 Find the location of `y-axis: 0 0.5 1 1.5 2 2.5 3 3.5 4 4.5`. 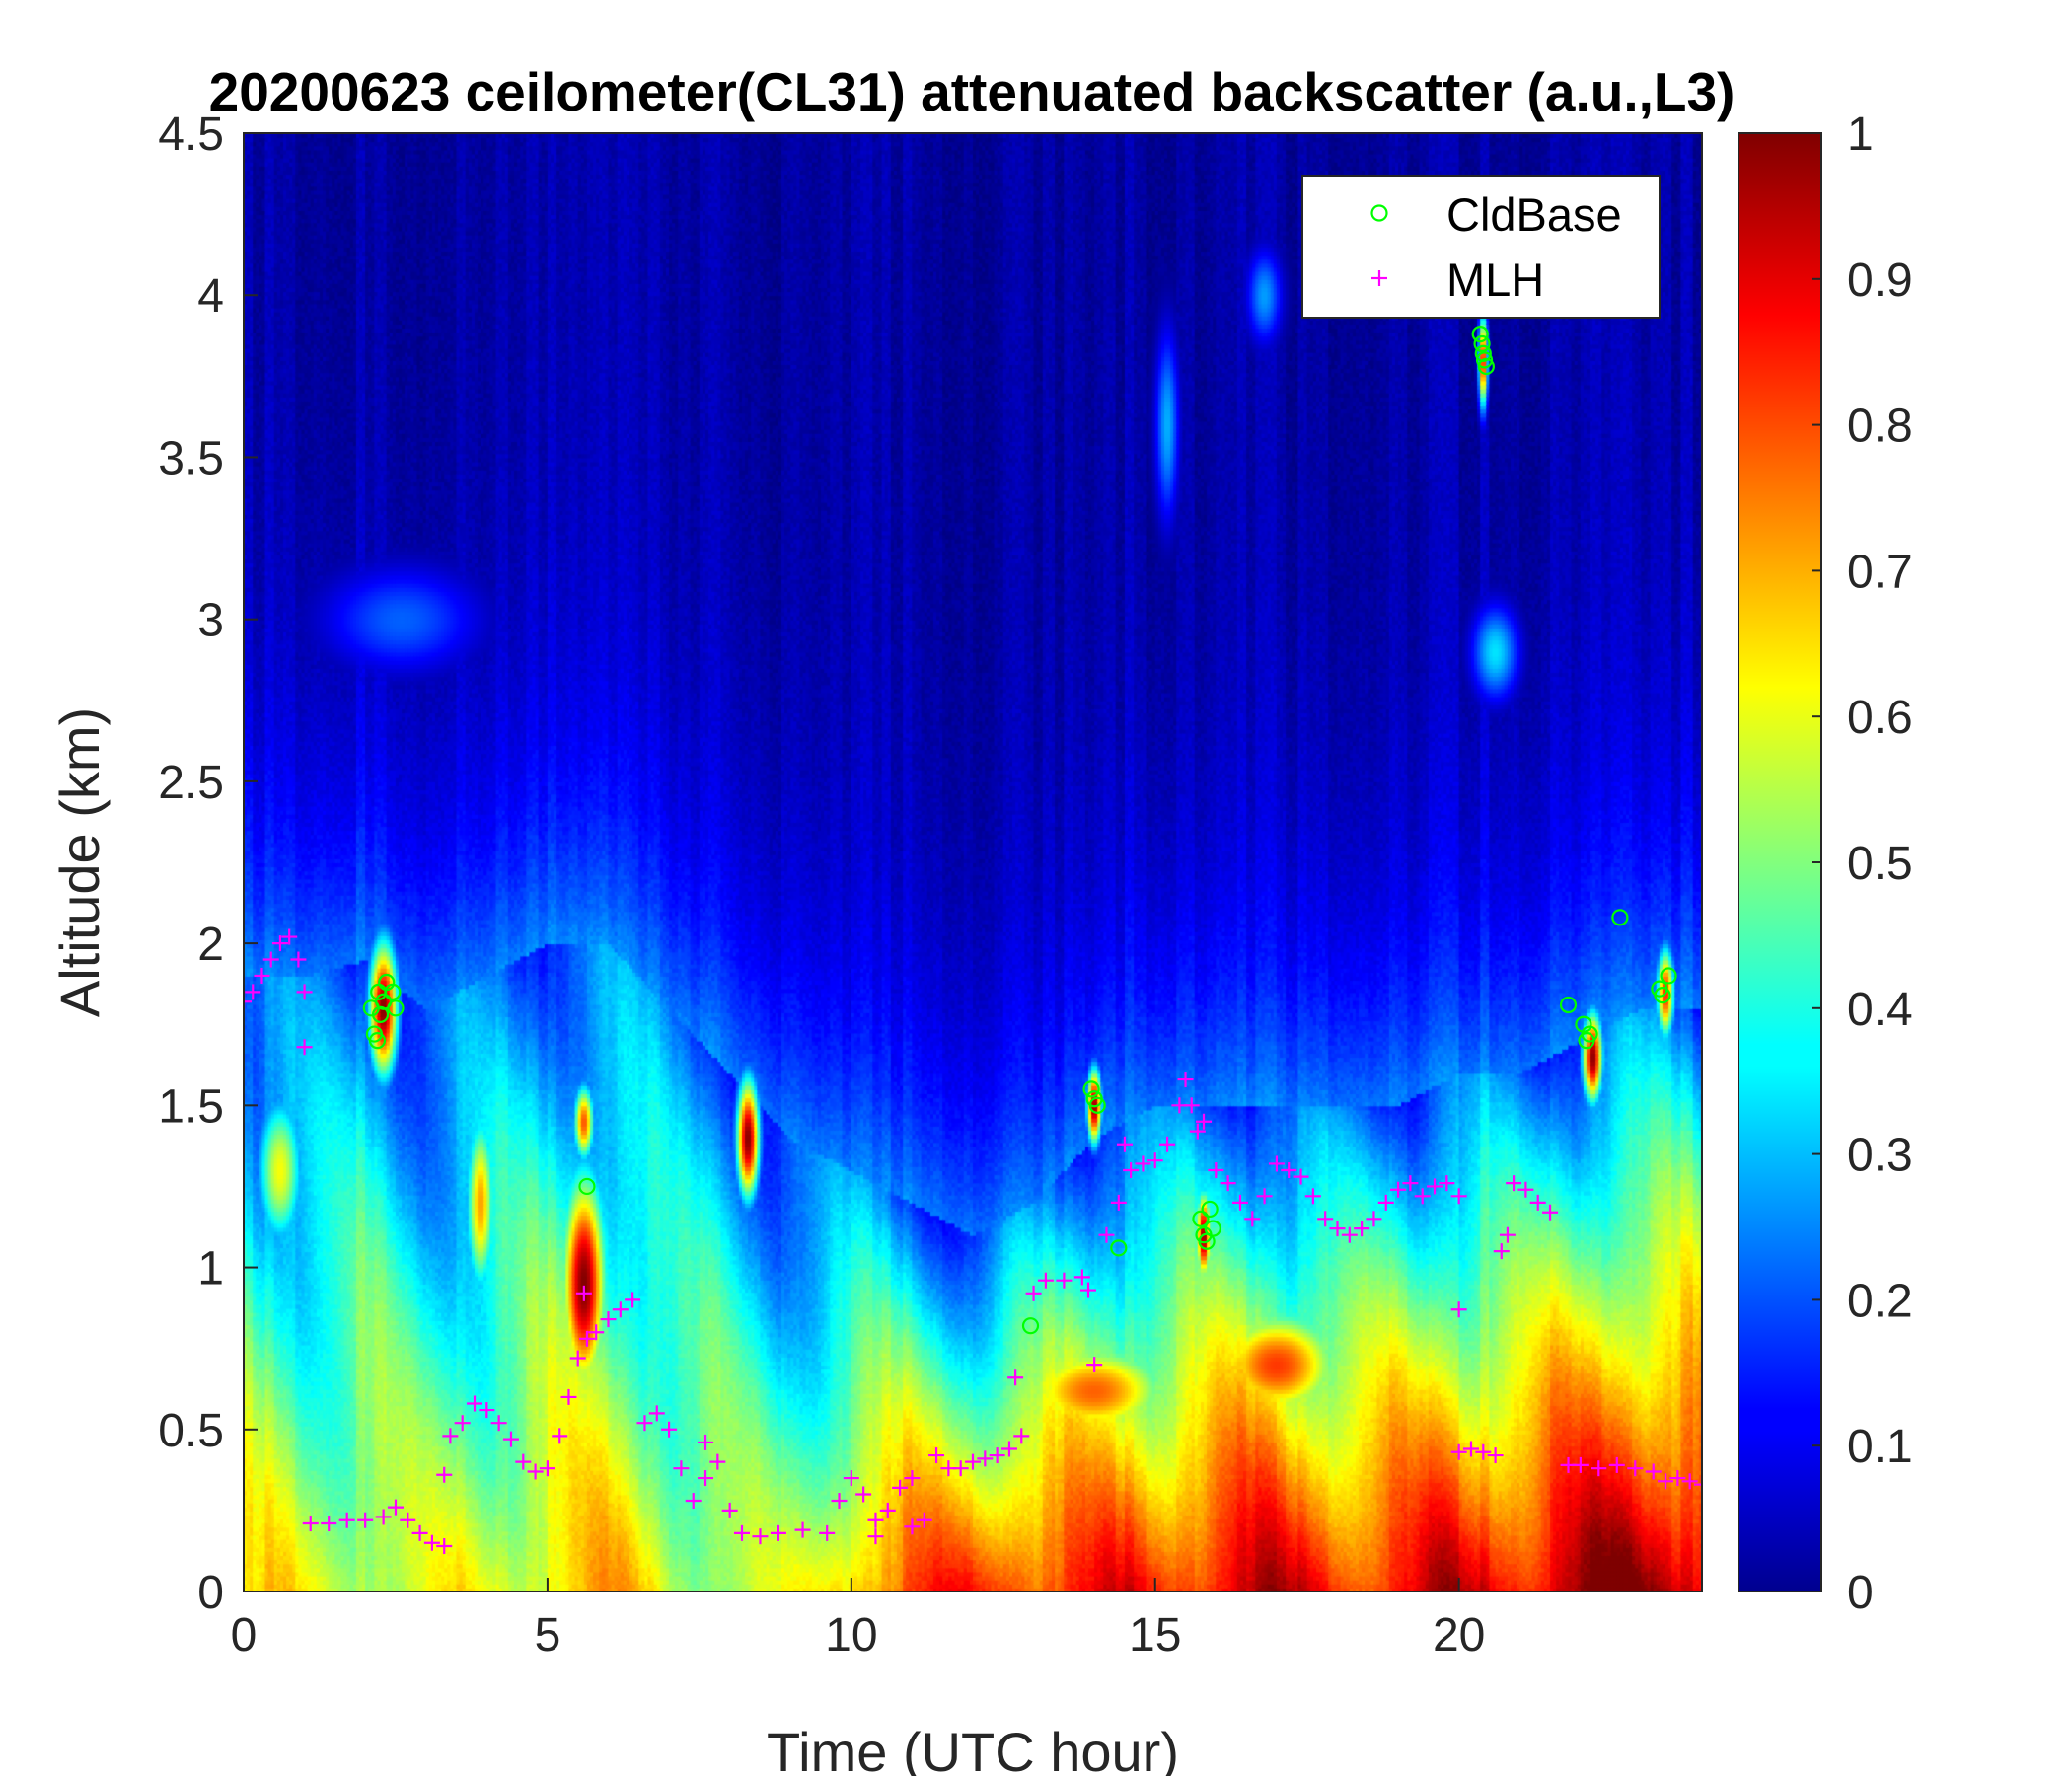

y-axis: 0 0.5 1 1.5 2 2.5 3 3.5 4 4.5 is located at coordinates (208, 864).